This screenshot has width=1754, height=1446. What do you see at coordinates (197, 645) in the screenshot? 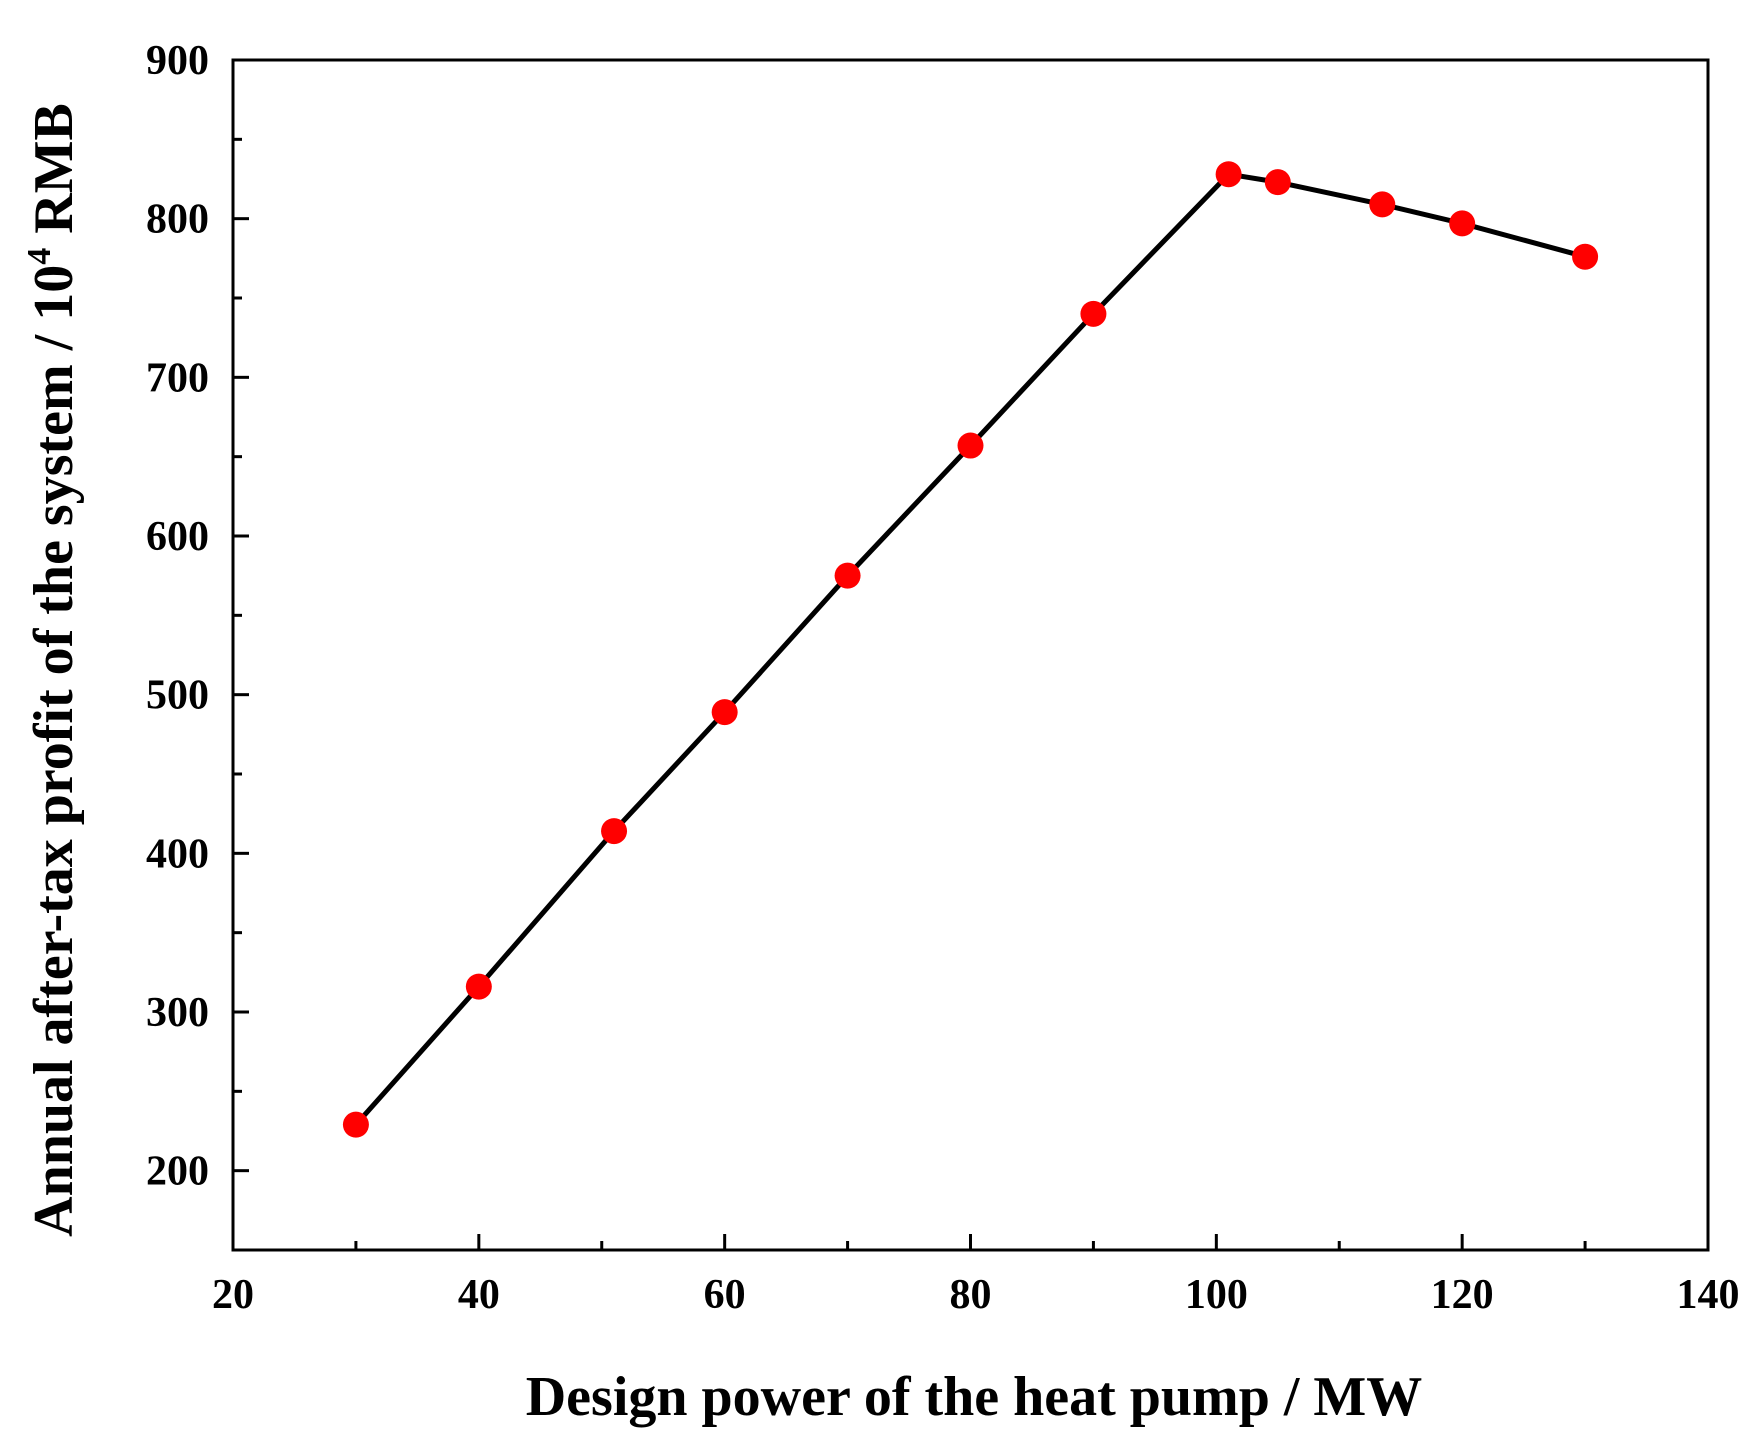
I see `y-axis: 200 300 400 500 600 700 800 900` at bounding box center [197, 645].